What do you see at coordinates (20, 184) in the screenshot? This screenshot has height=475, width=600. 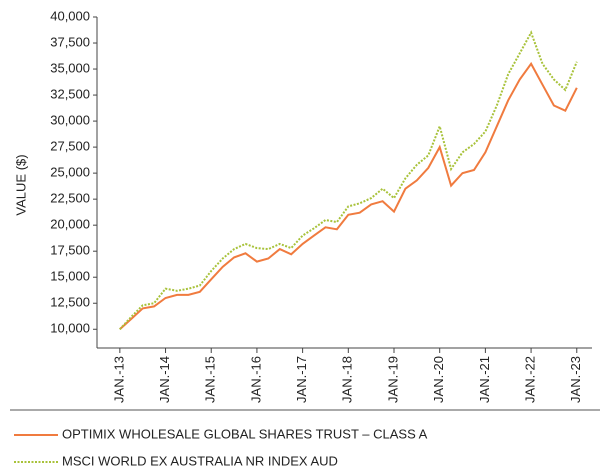 I see `y-axis-label: VALUE ($)` at bounding box center [20, 184].